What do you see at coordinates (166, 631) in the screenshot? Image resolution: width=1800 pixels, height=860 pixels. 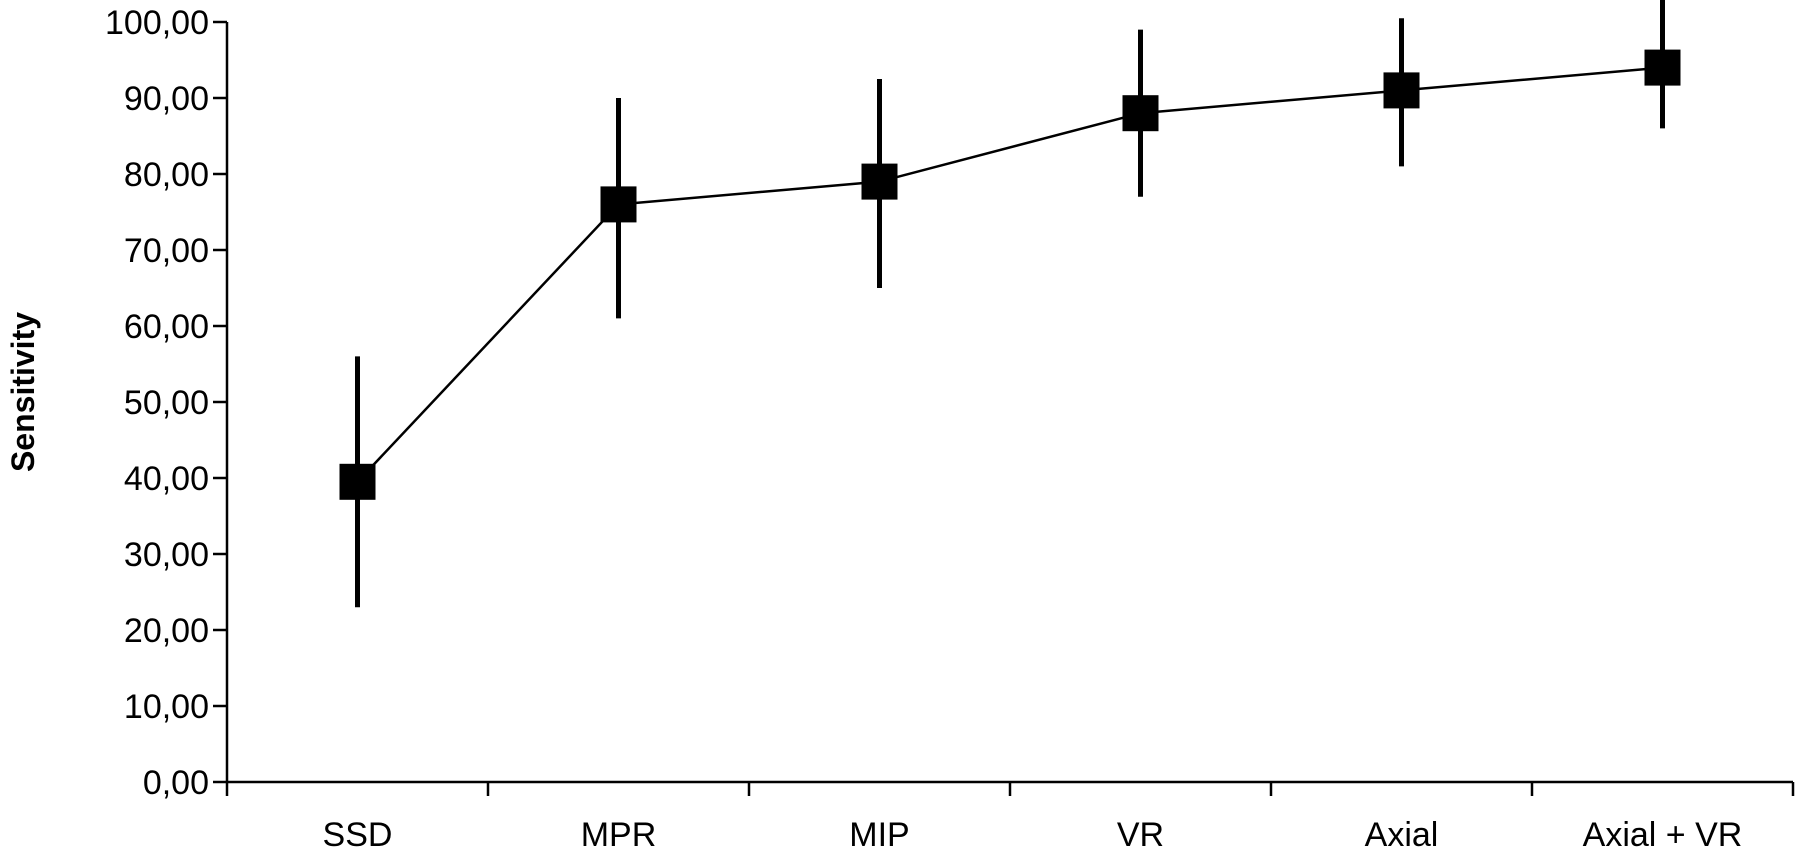 I see `y-tick-label: 20,00` at bounding box center [166, 631].